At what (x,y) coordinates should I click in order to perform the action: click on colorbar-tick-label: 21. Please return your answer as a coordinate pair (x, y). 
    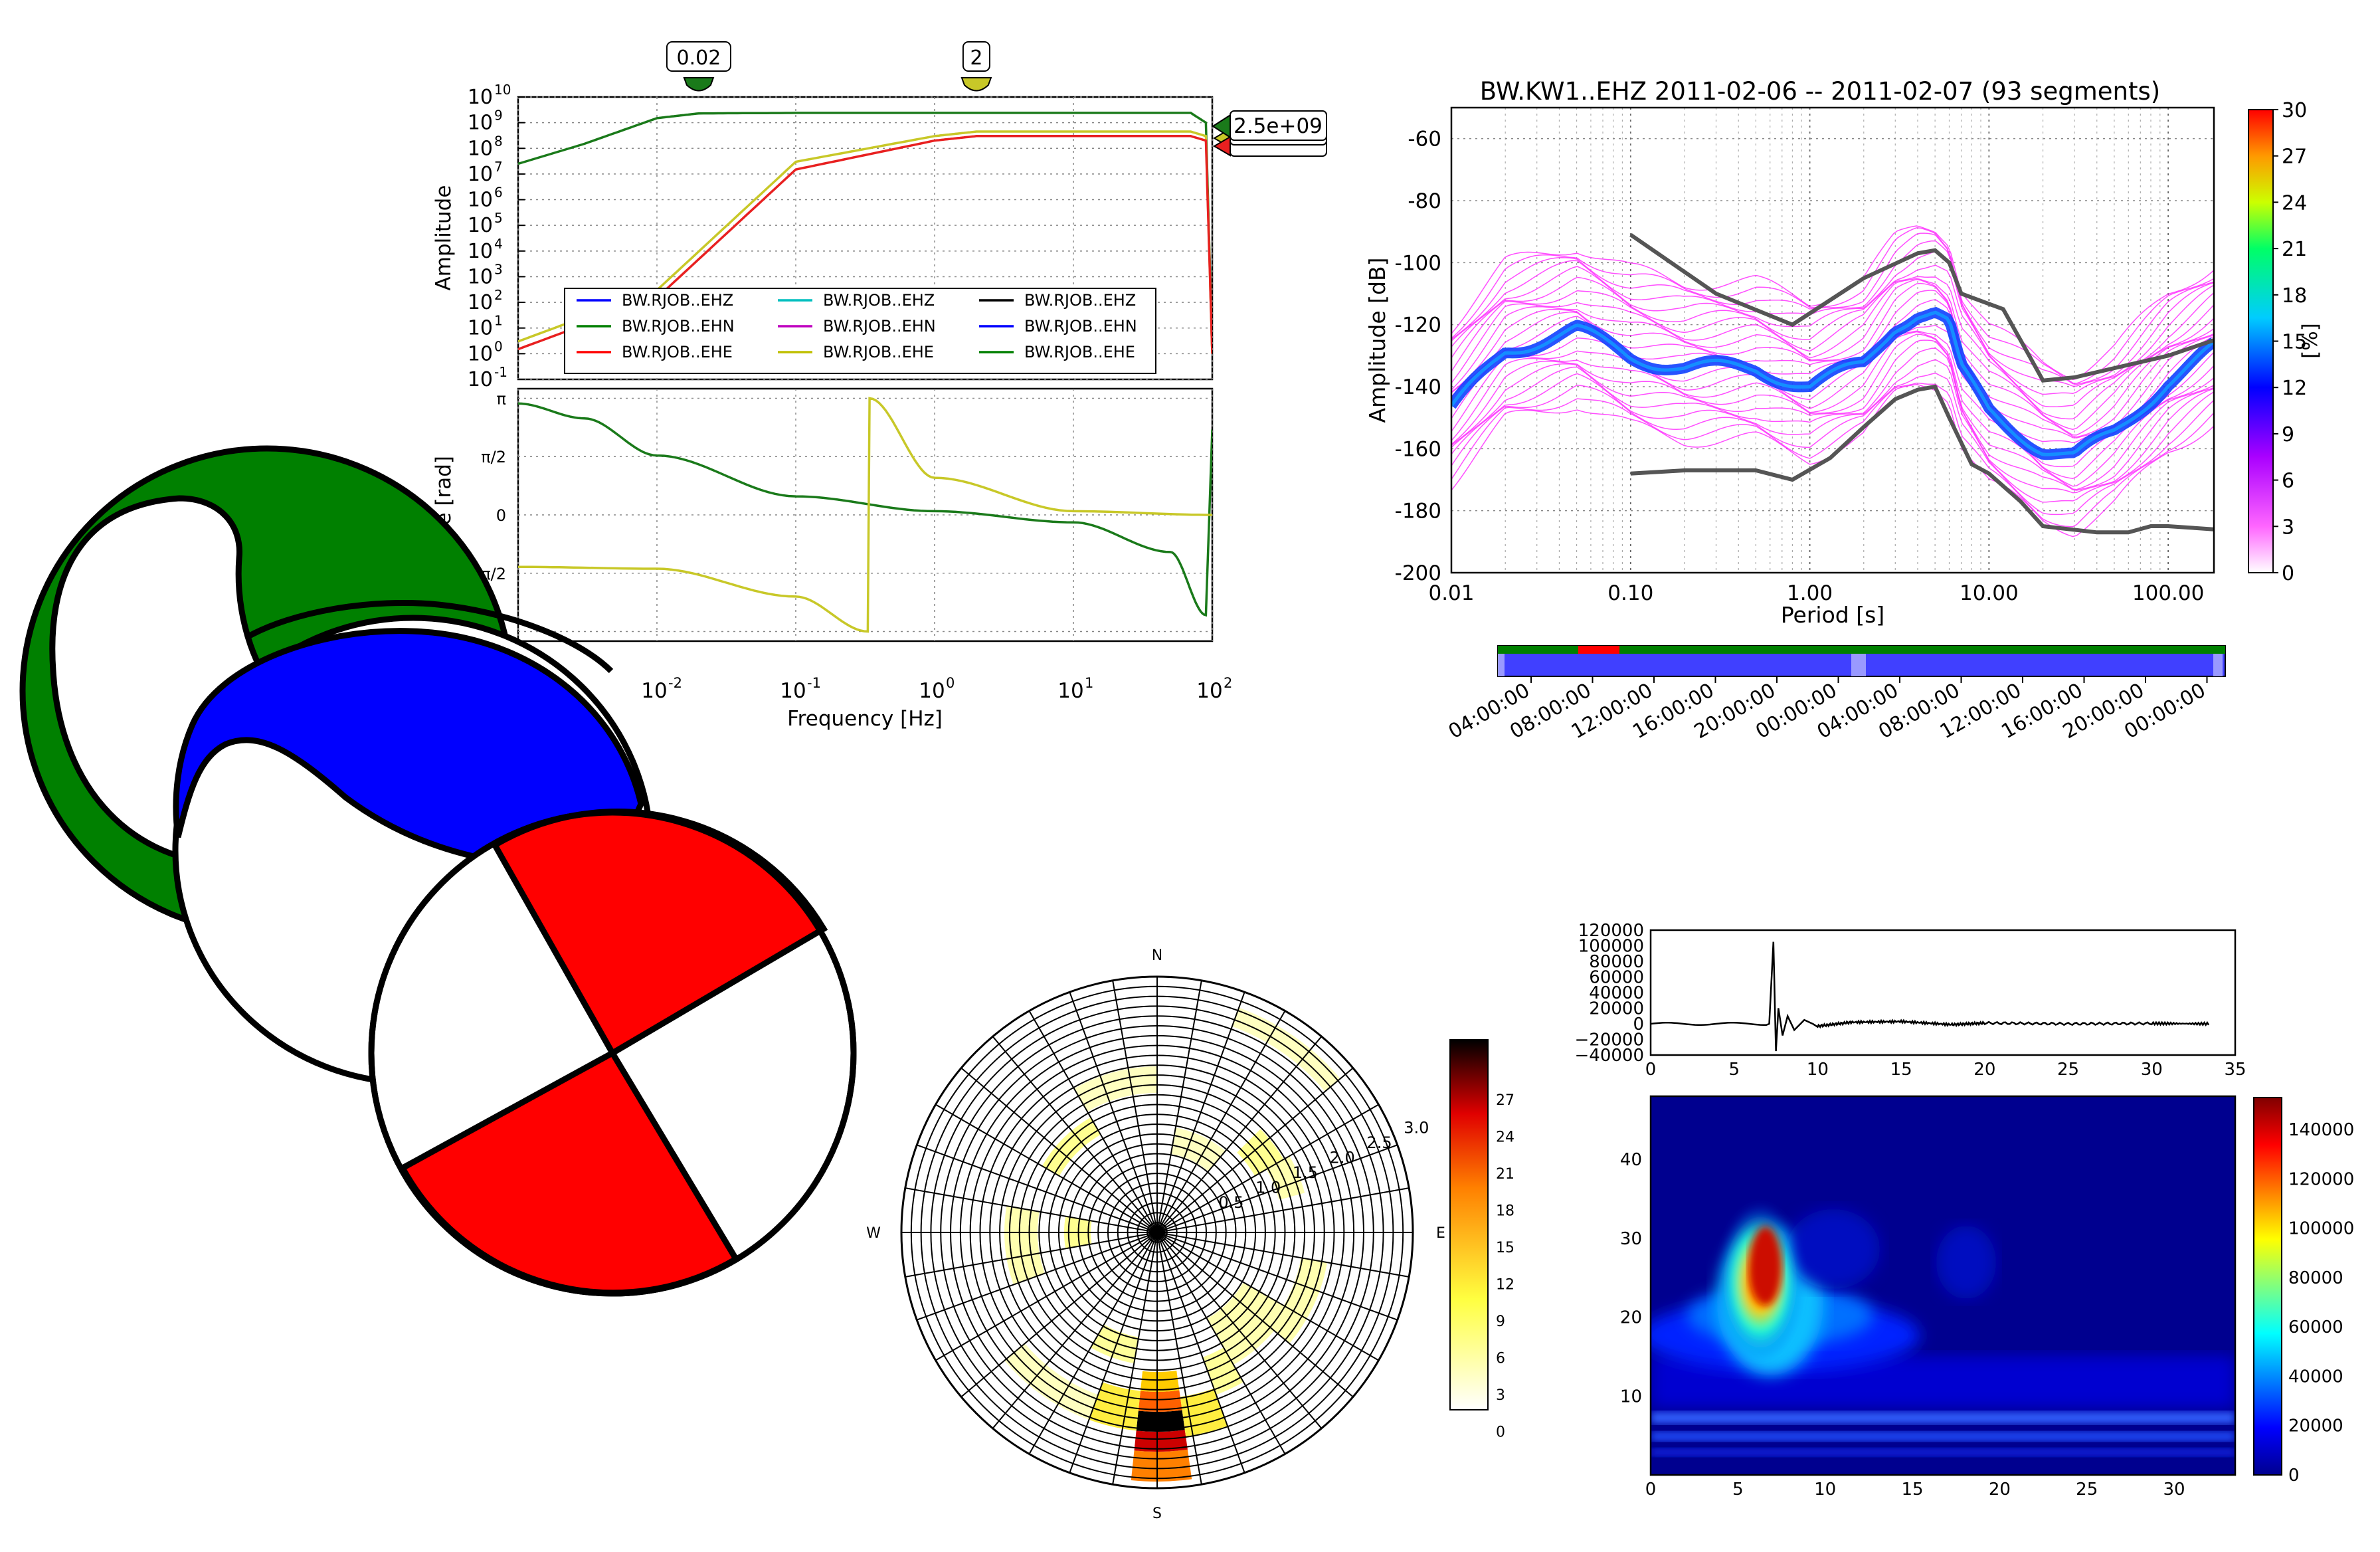
    Looking at the image, I should click on (2294, 249).